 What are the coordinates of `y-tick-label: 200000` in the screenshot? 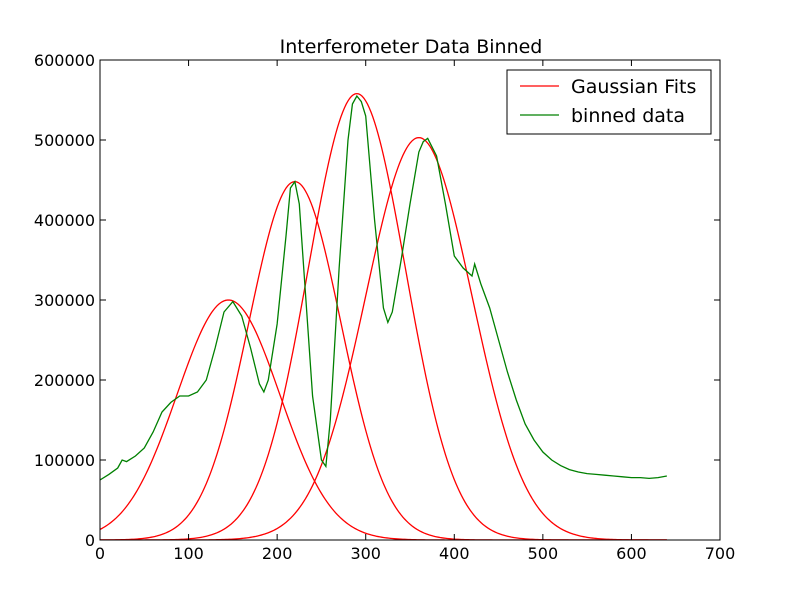 It's located at (64, 380).